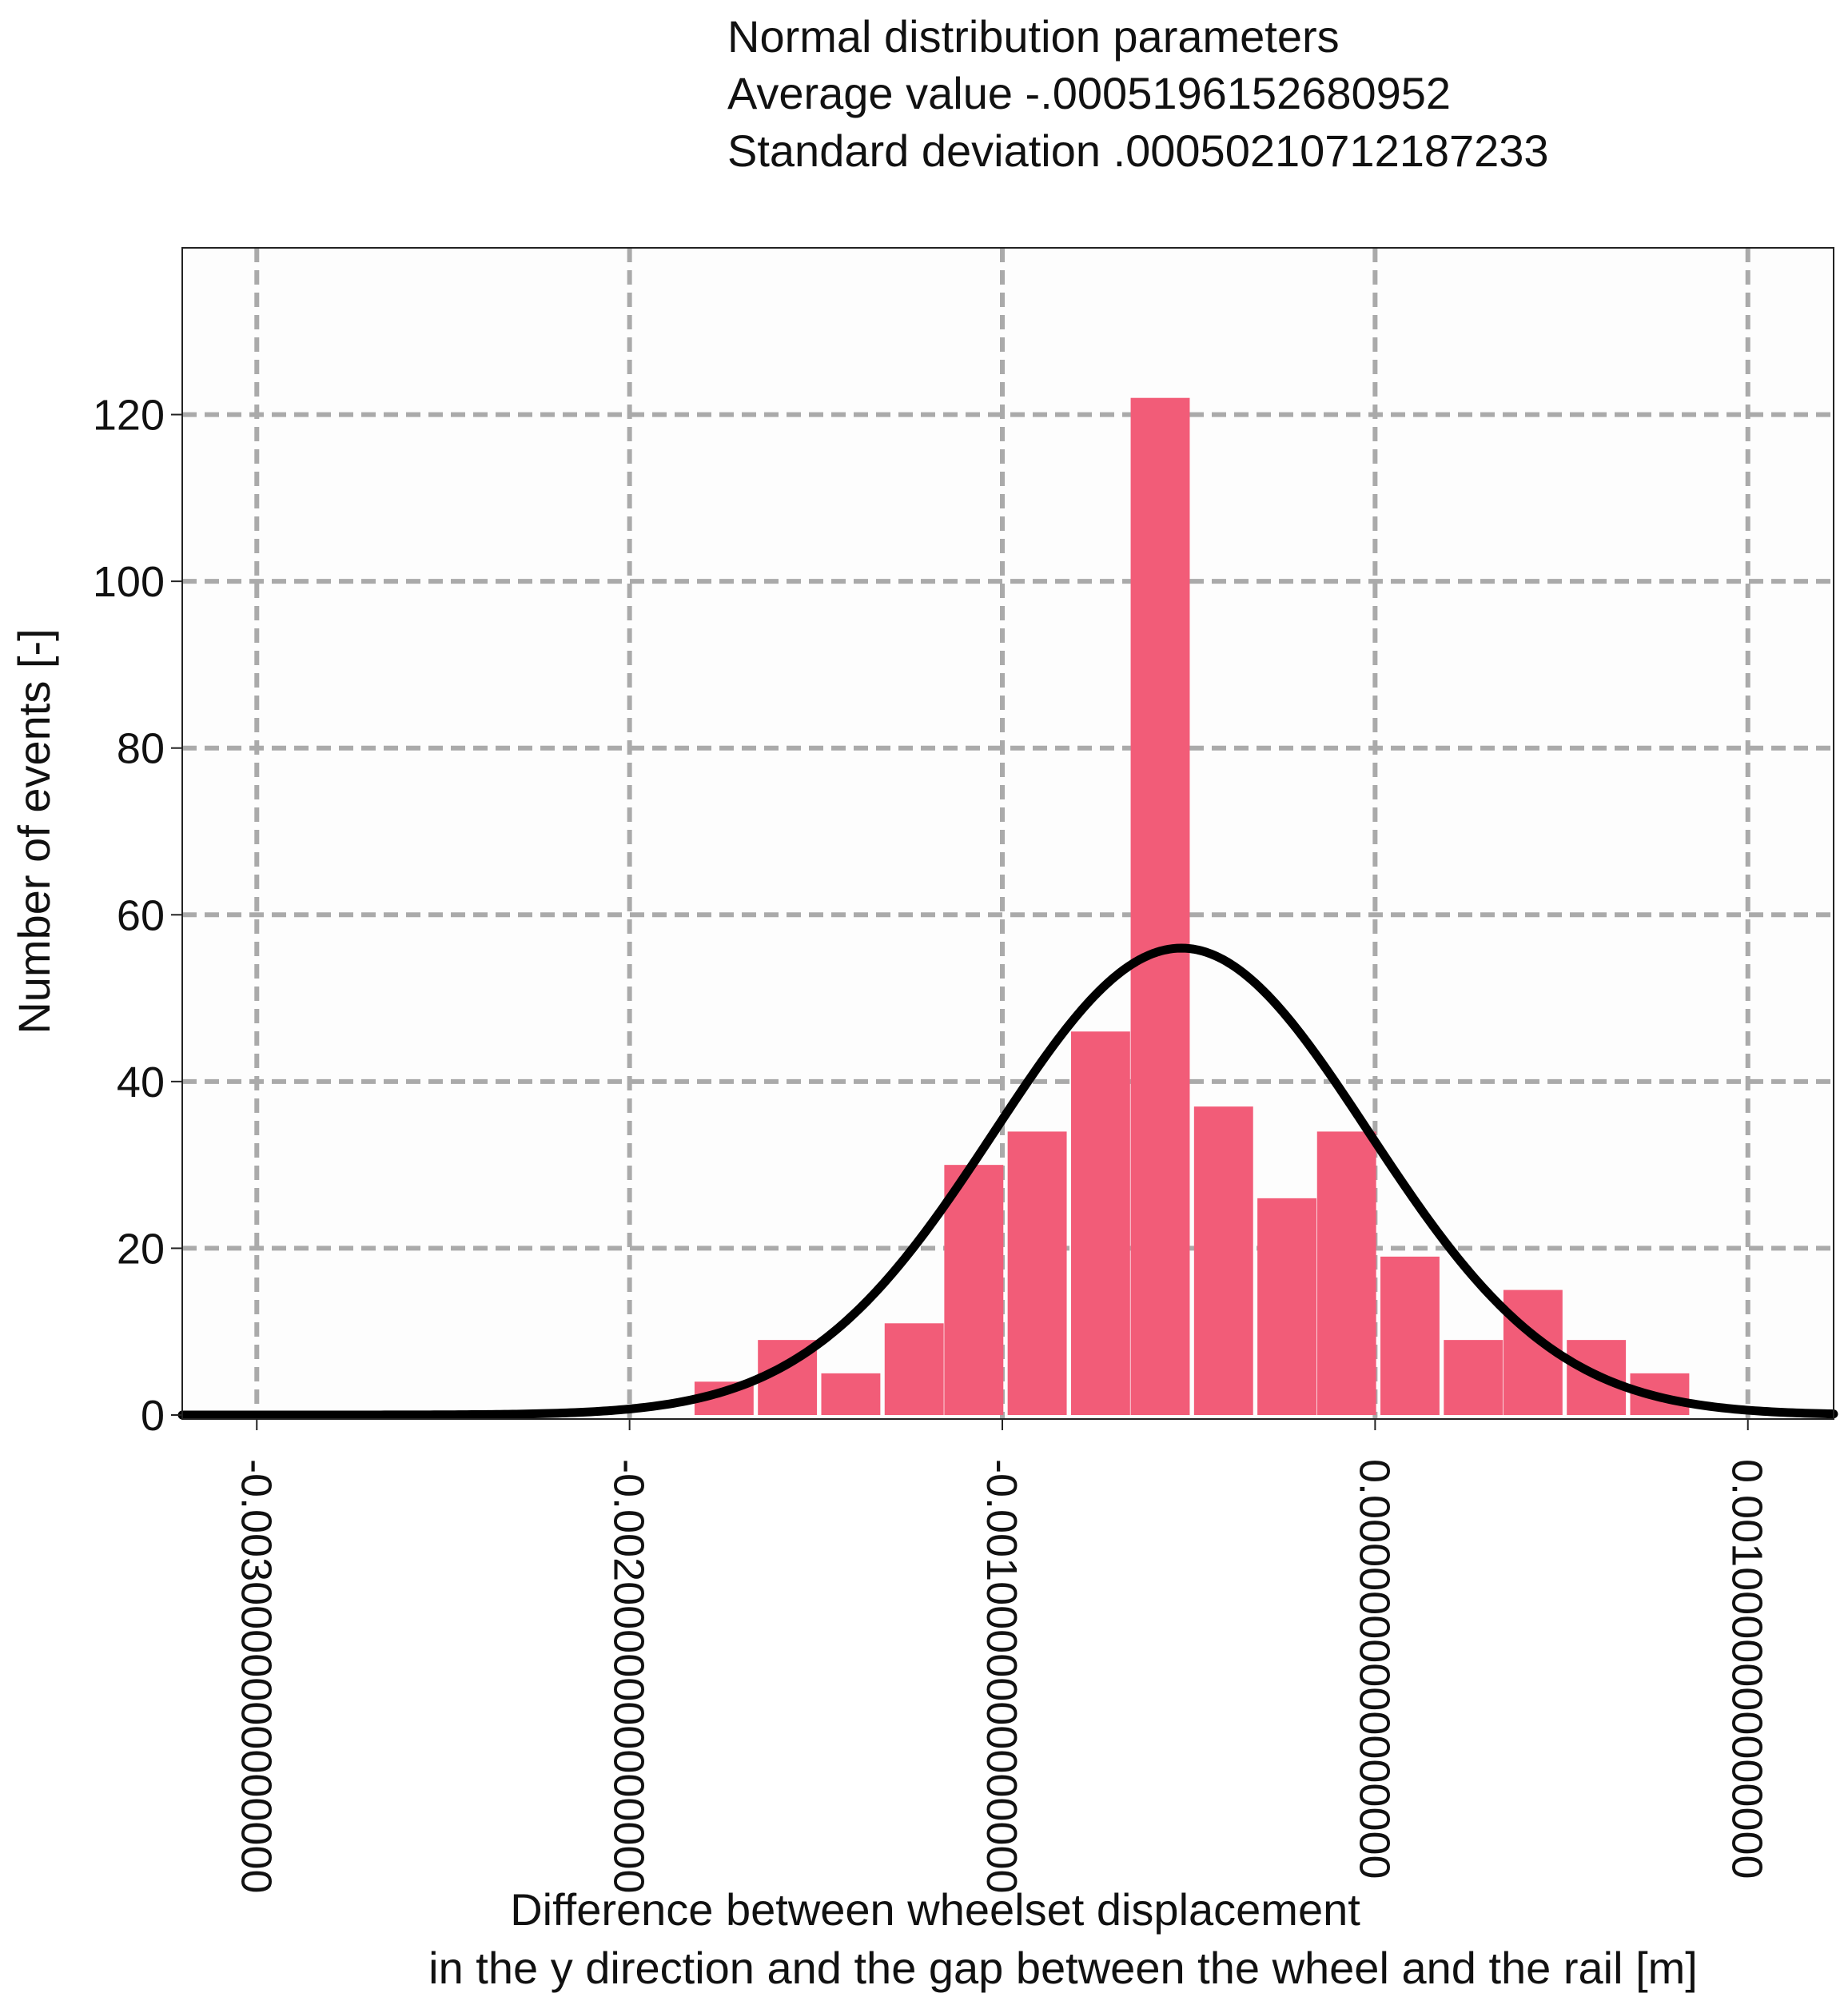  I want to click on y-tick-label: 80, so click(141, 749).